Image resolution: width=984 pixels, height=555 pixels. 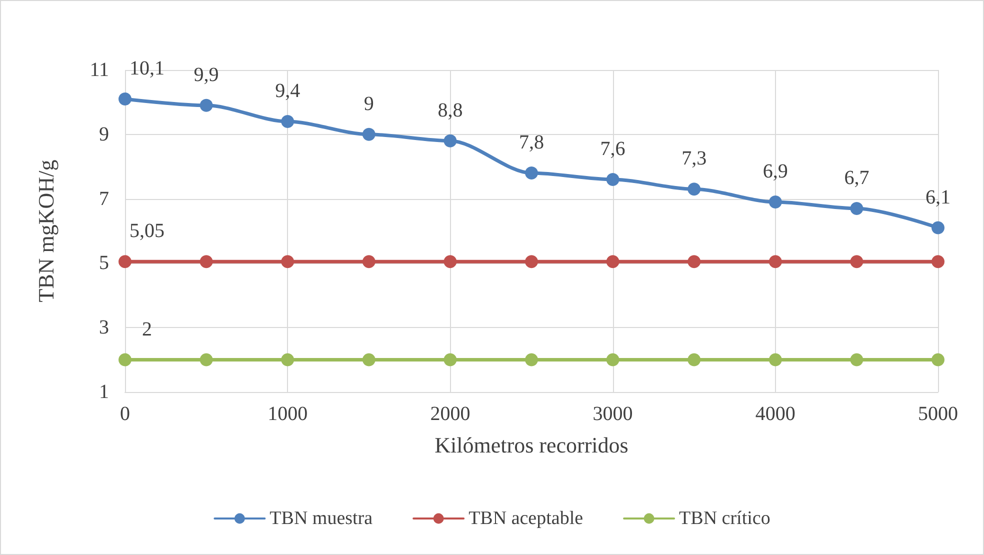 What do you see at coordinates (531, 143) in the screenshot?
I see `data-label: 7,8` at bounding box center [531, 143].